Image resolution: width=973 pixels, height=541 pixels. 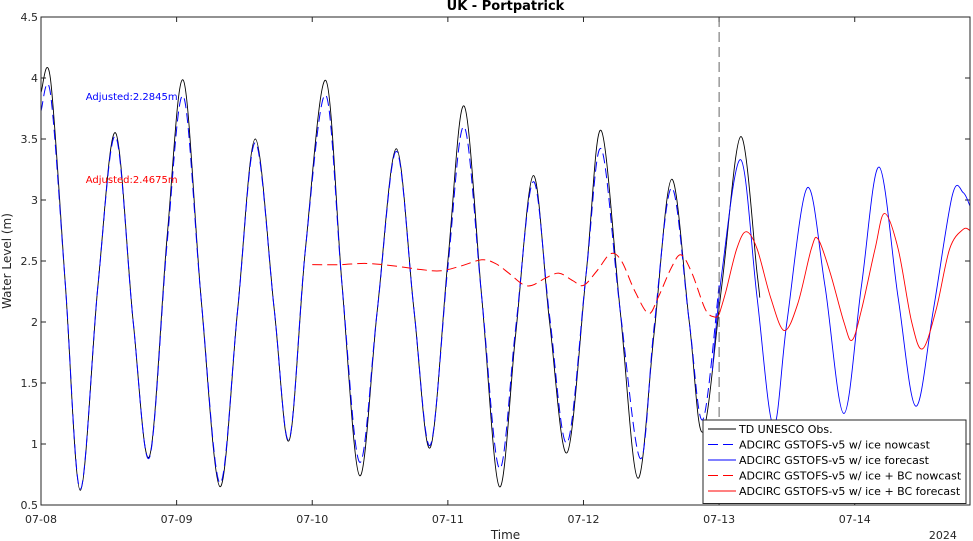 I want to click on x-tick-label: 07-10, so click(x=312, y=519).